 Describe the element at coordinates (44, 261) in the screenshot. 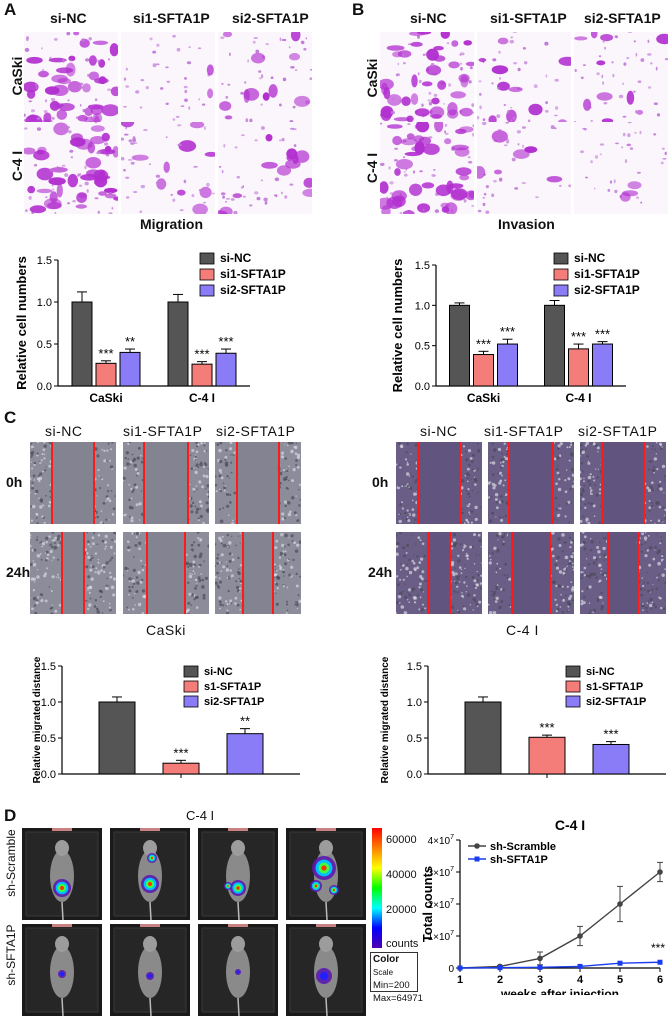

I see `y-tick-label: 1.5` at that location.